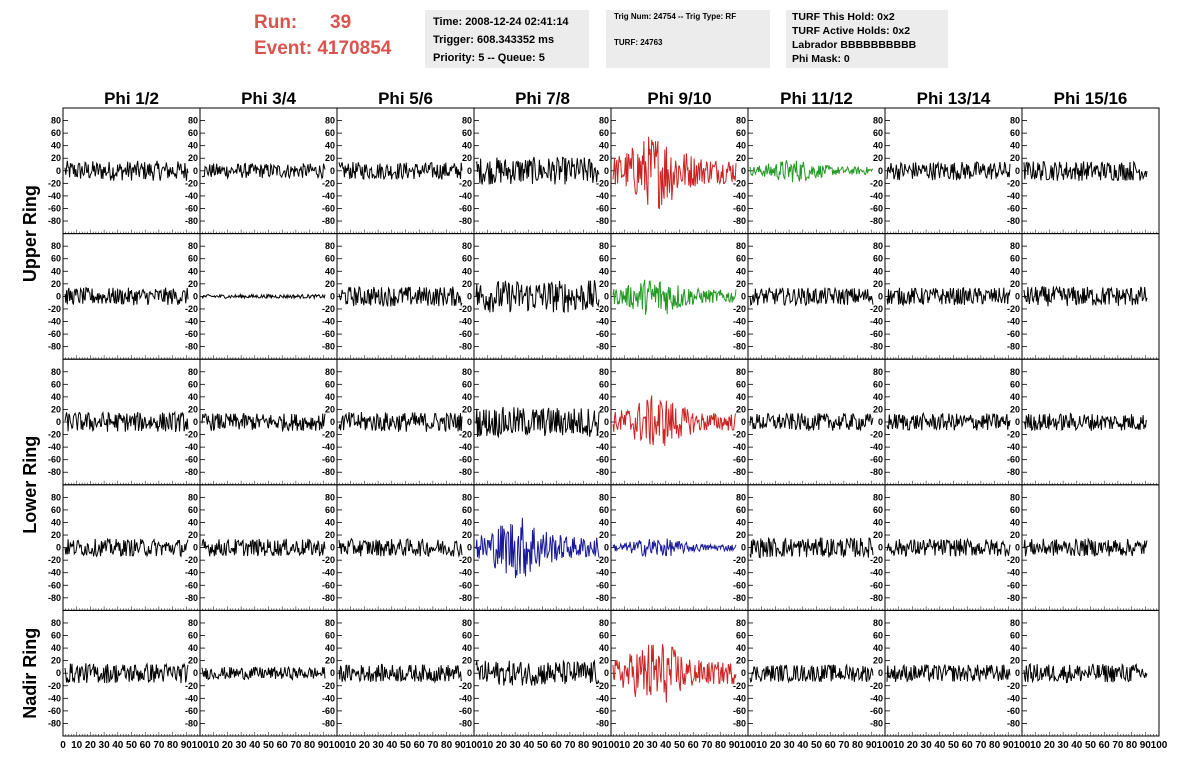 The width and height of the screenshot is (1196, 772). What do you see at coordinates (283, 745) in the screenshot?
I see `x-tick-label: 60` at bounding box center [283, 745].